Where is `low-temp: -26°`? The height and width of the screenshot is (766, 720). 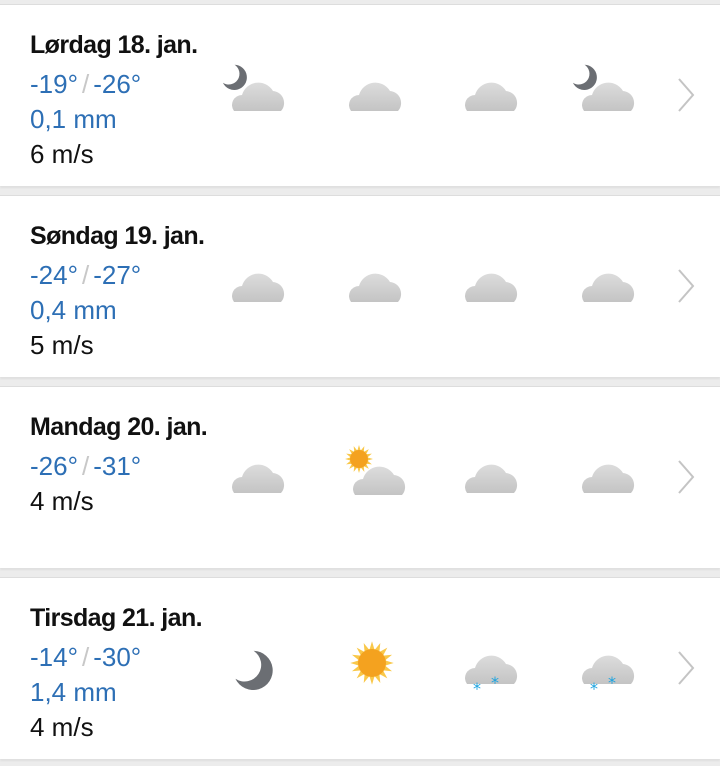
low-temp: -26° is located at coordinates (117, 84).